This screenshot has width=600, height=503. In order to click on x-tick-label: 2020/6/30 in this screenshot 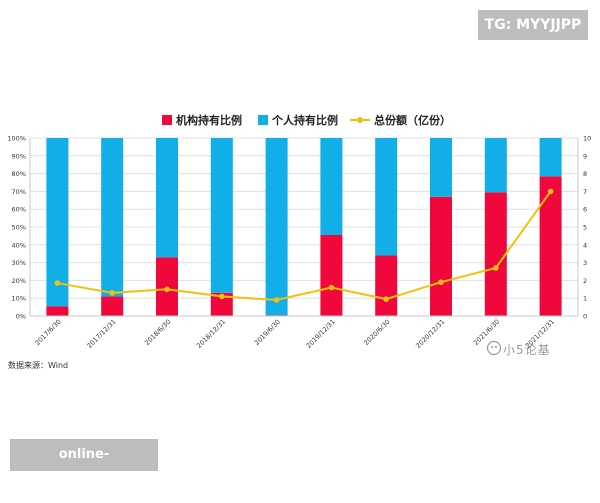, I will do `click(376, 332)`.